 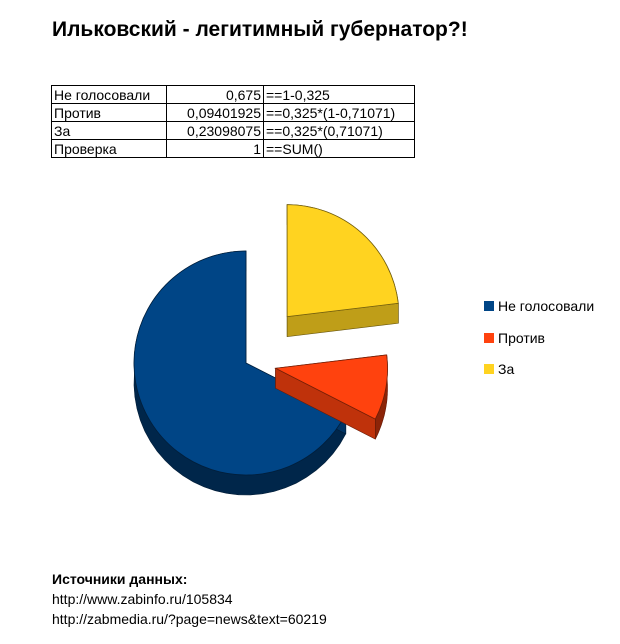 I want to click on sources-title: Источники данных:, so click(x=120, y=579).